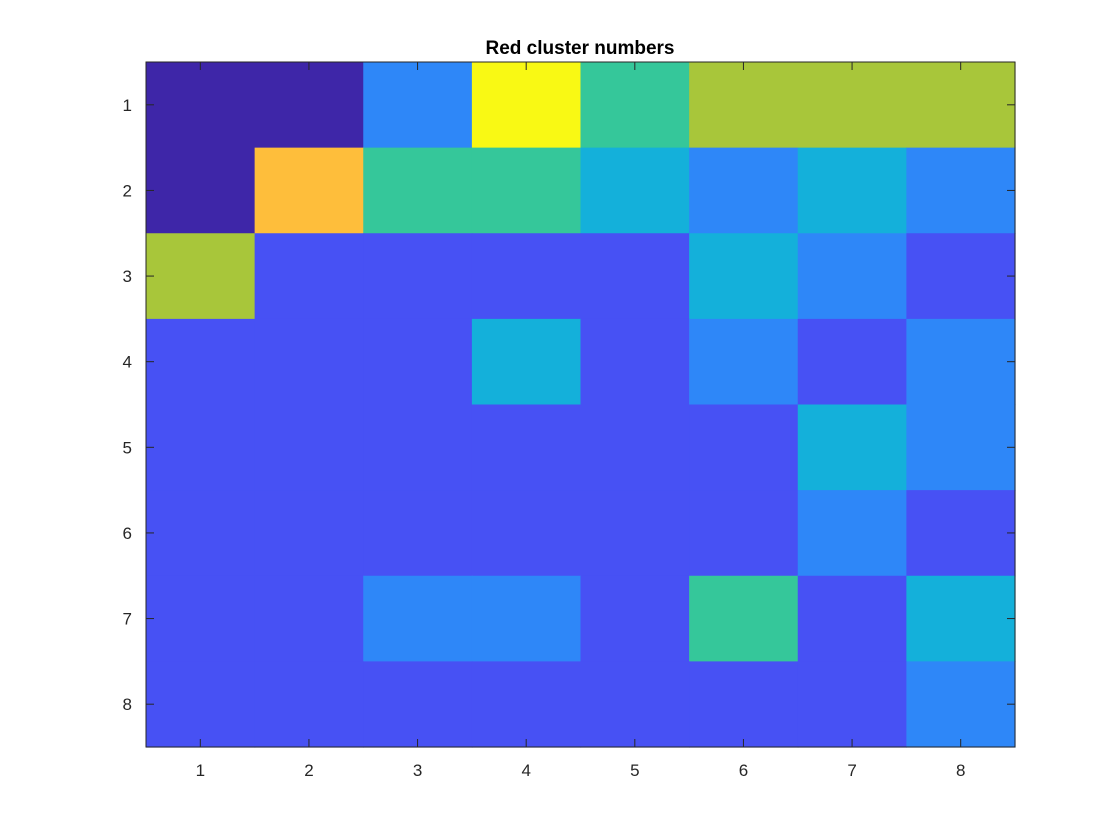 The image size is (1120, 840). What do you see at coordinates (961, 362) in the screenshot?
I see `heatmap-cell-r4-c8` at bounding box center [961, 362].